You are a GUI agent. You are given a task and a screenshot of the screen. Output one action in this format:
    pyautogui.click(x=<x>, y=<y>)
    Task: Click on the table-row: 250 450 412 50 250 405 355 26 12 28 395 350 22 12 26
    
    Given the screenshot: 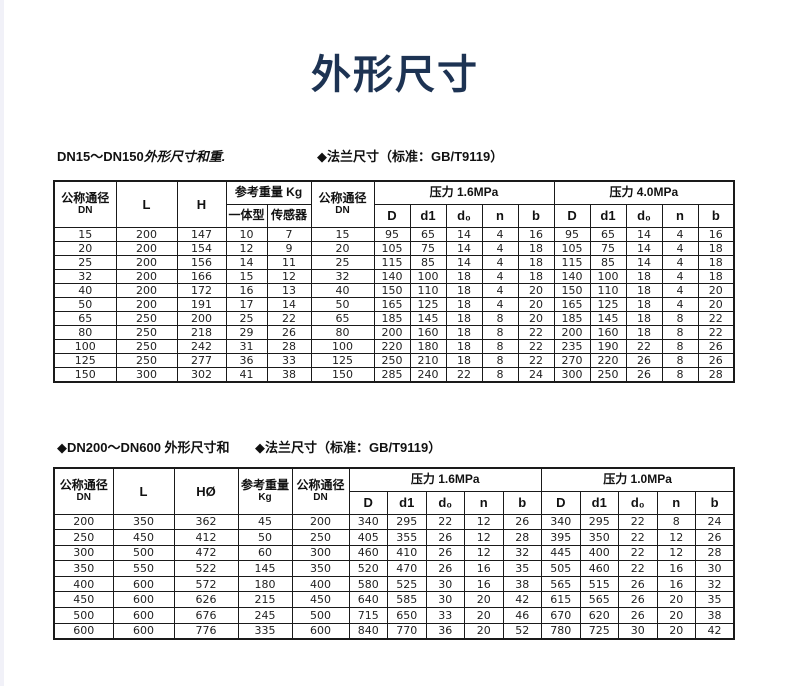 What is the action you would take?
    pyautogui.click(x=394, y=537)
    